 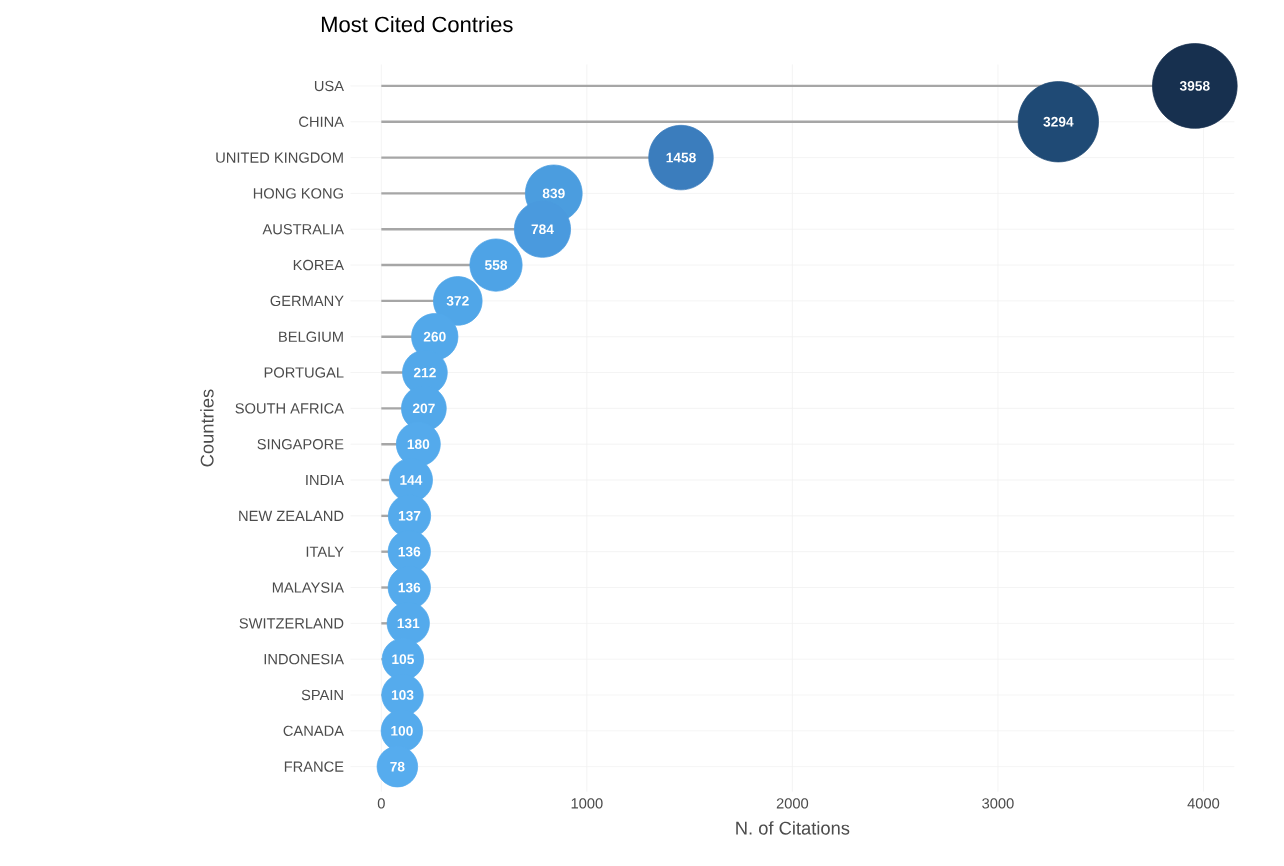 I want to click on chart-title: Most Cited Contries, so click(x=417, y=24).